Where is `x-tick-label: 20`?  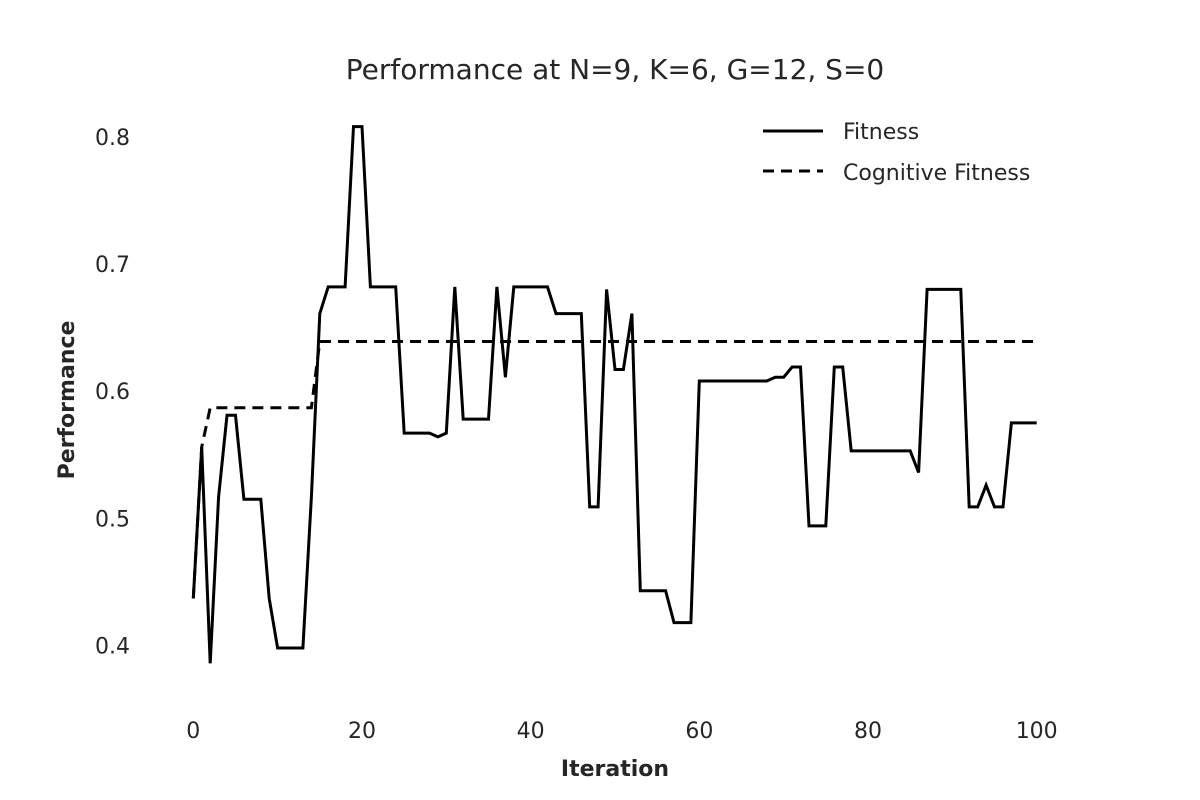 x-tick-label: 20 is located at coordinates (362, 731).